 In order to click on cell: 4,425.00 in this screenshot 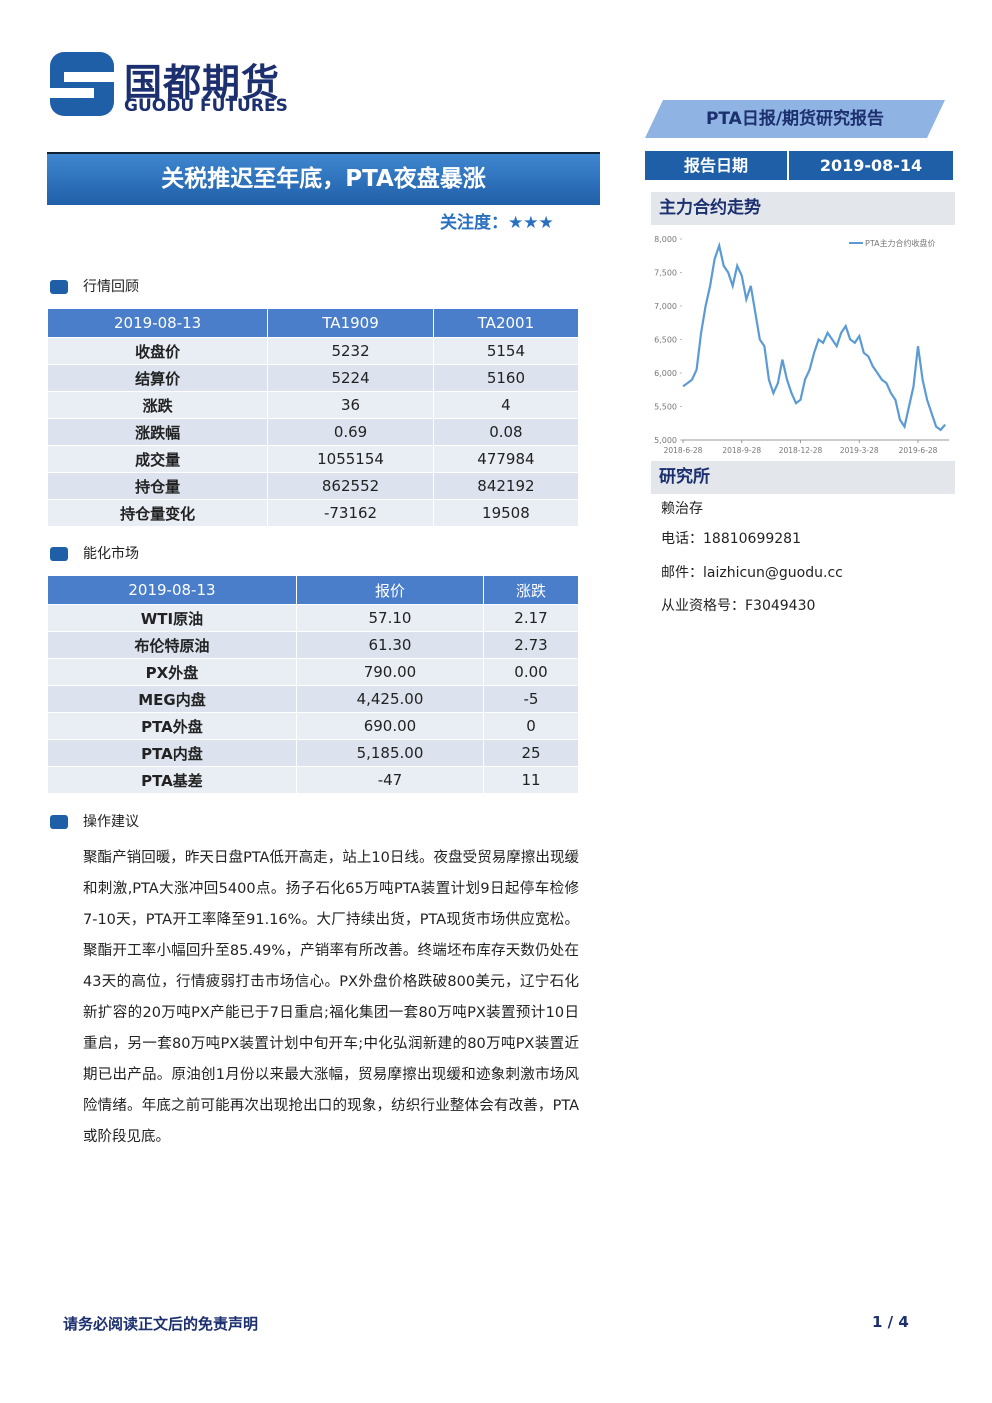, I will do `click(390, 699)`.